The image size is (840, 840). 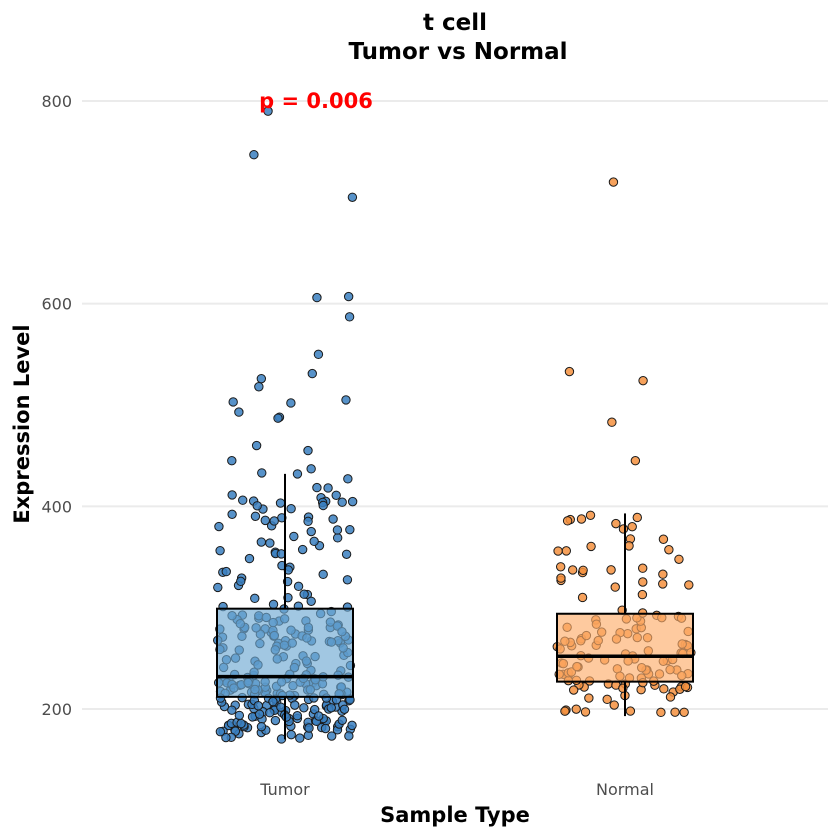 What do you see at coordinates (455, 23) in the screenshot?
I see `chart-title: t cell` at bounding box center [455, 23].